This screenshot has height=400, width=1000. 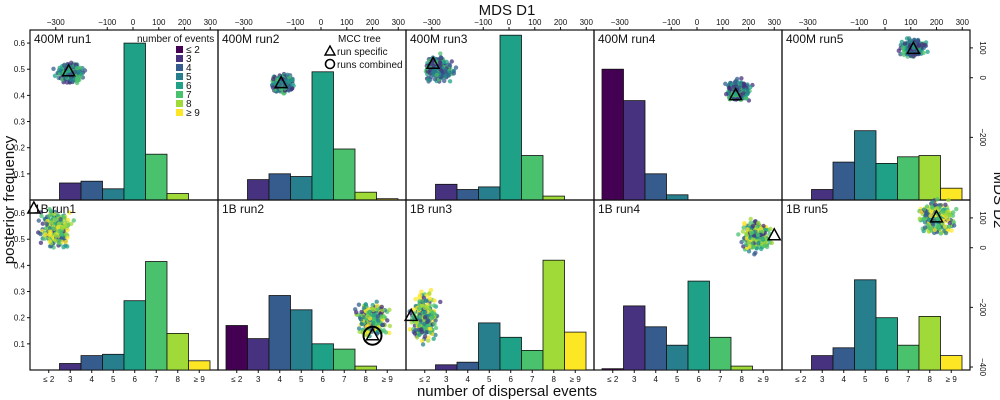 What do you see at coordinates (561, 22) in the screenshot?
I see `top-tick-label: 200` at bounding box center [561, 22].